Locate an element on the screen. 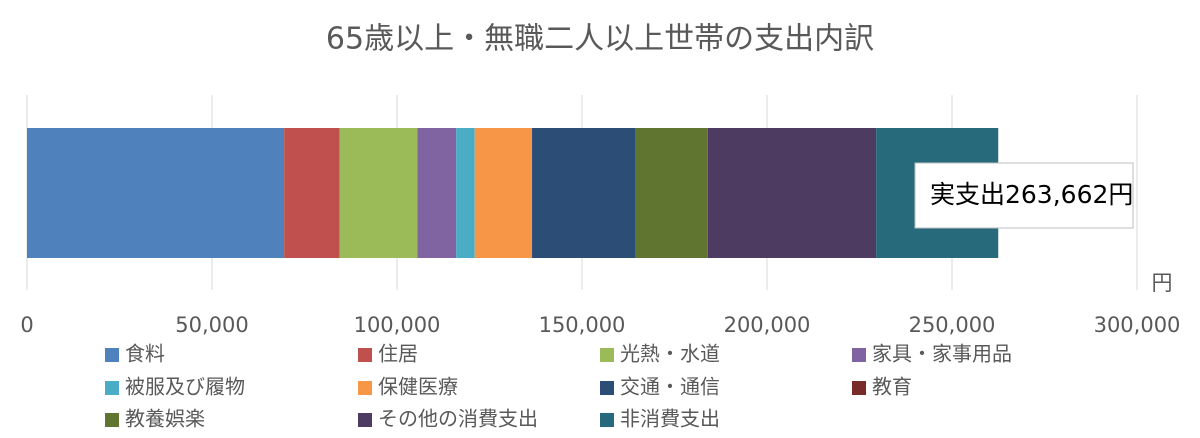  legend-label: 家具・家事用品 is located at coordinates (942, 354).